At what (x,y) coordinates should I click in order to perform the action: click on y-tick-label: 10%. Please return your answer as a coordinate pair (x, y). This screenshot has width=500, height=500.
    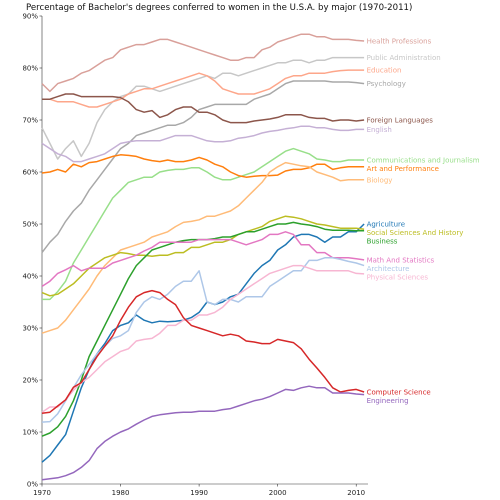
    Looking at the image, I should click on (30, 433).